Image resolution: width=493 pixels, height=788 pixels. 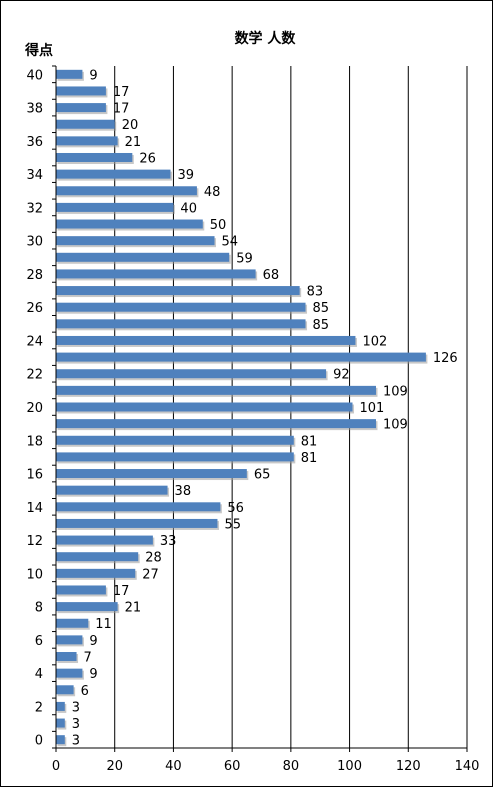 What do you see at coordinates (34, 208) in the screenshot?
I see `y-tick-label: 32` at bounding box center [34, 208].